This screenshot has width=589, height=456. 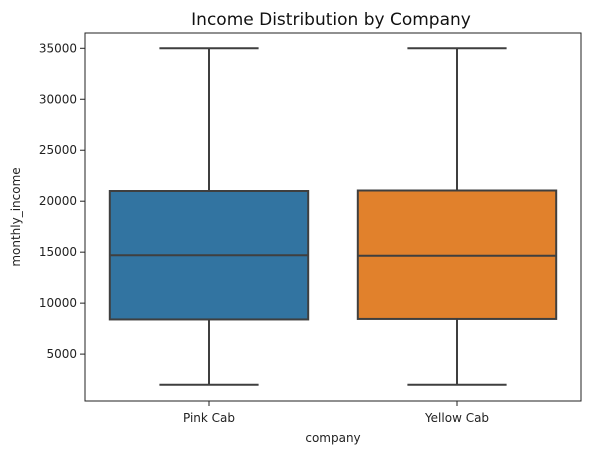 I want to click on y-axis-label: monthly_income, so click(x=16, y=216).